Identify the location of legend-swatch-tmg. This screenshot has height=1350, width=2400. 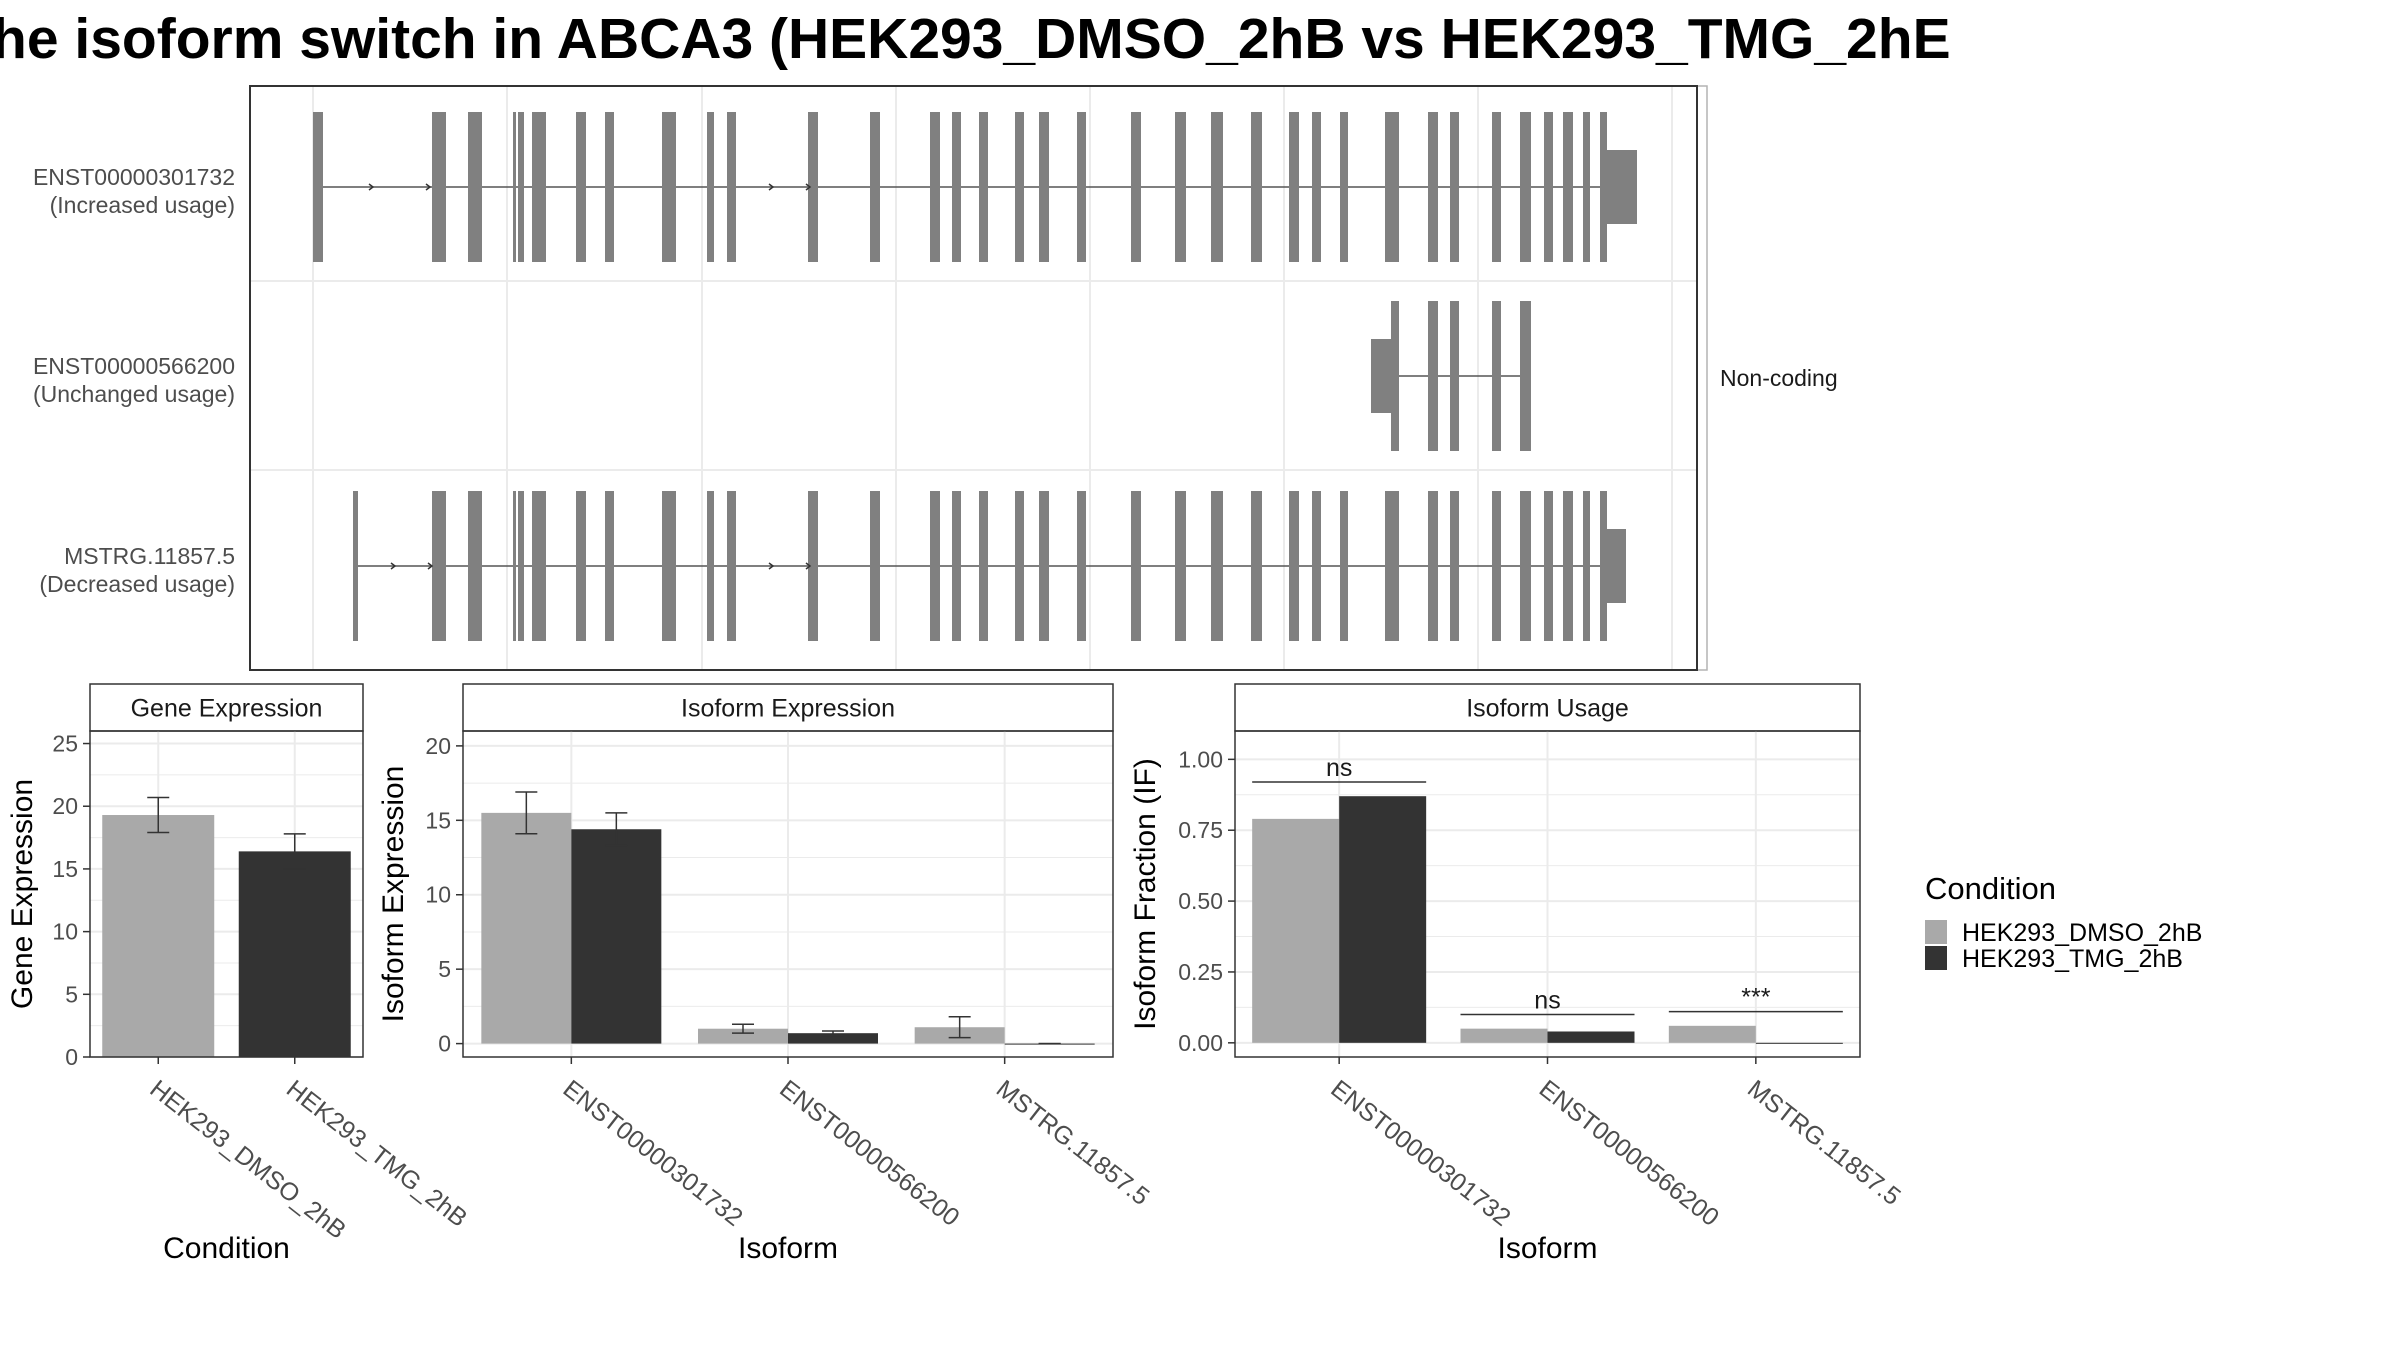
(1936, 958).